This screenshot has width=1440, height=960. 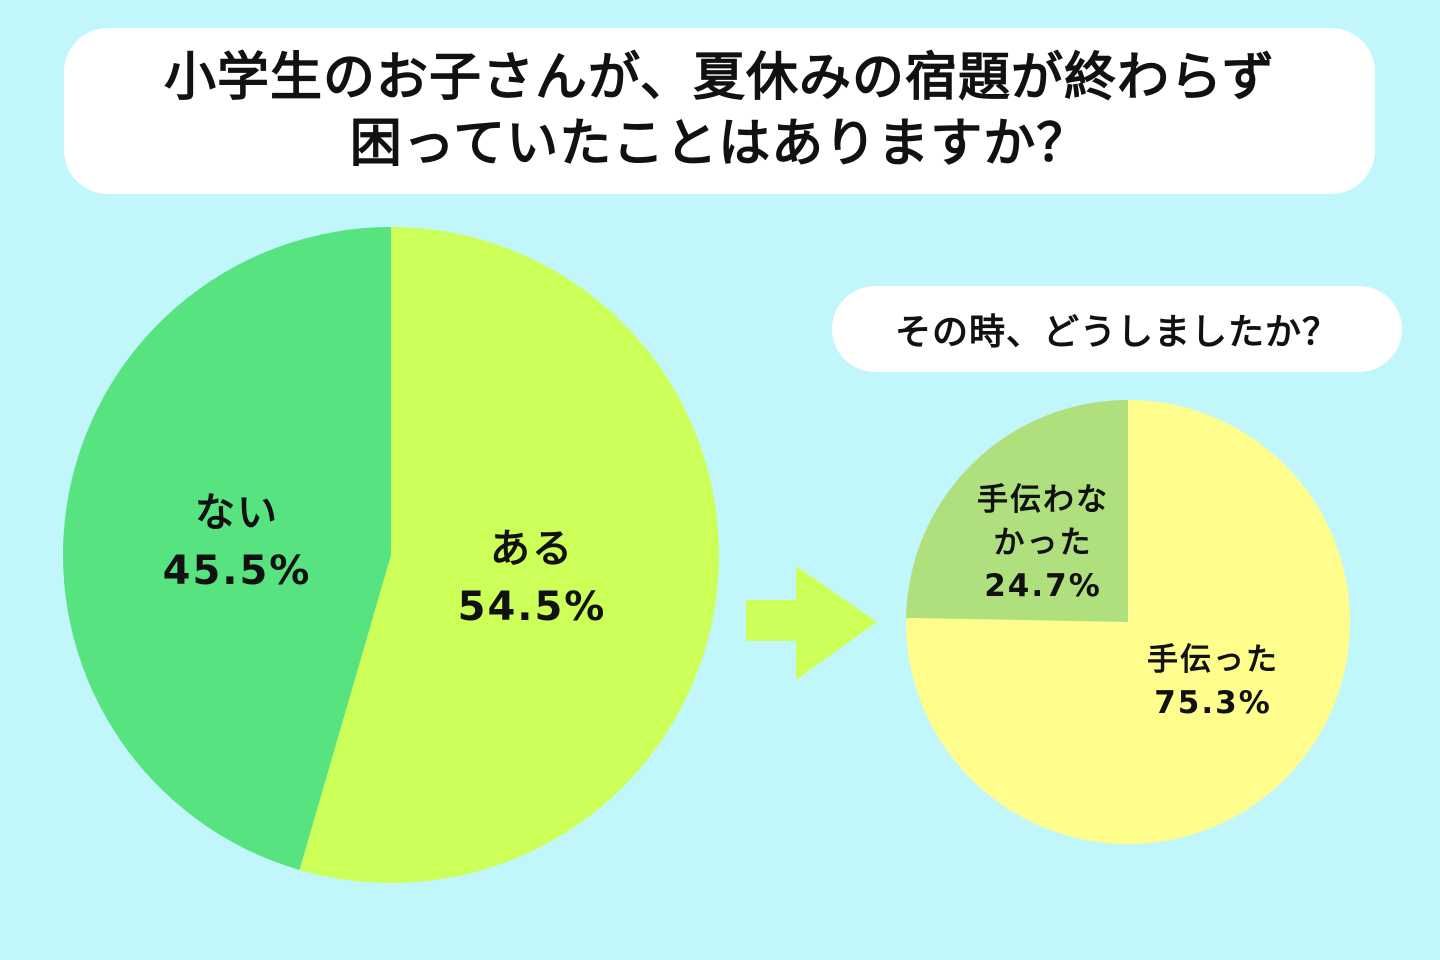 What do you see at coordinates (811, 623) in the screenshot?
I see `arrow-right-icon` at bounding box center [811, 623].